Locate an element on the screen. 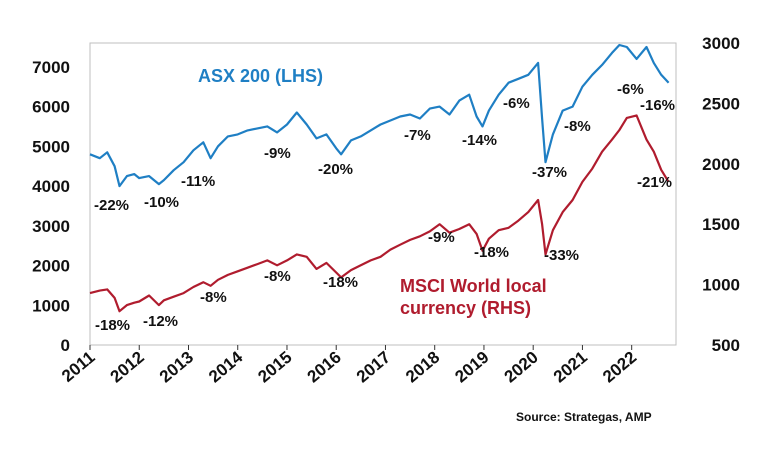 The height and width of the screenshot is (453, 779). asx-drawdown-label: -10% is located at coordinates (161, 202).